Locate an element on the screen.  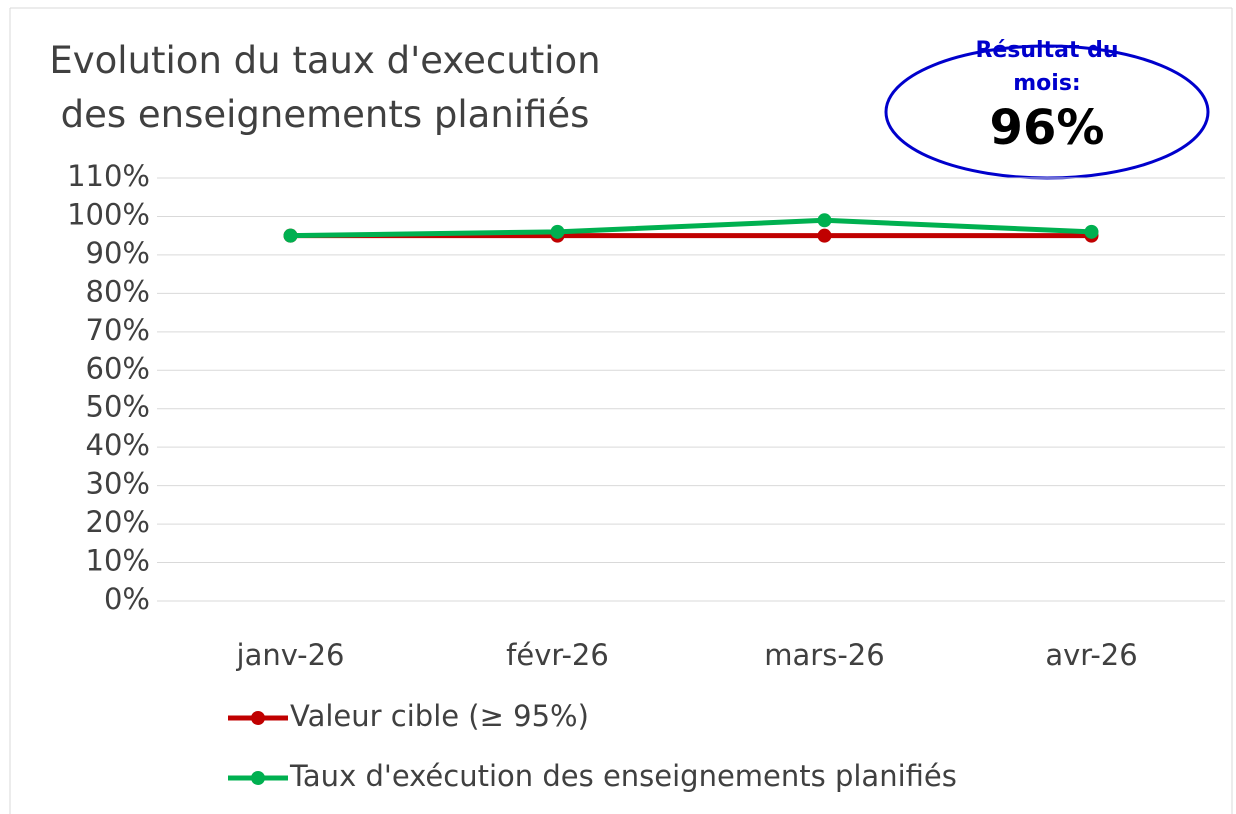
x-tick-label: févr-26 is located at coordinates (557, 655).